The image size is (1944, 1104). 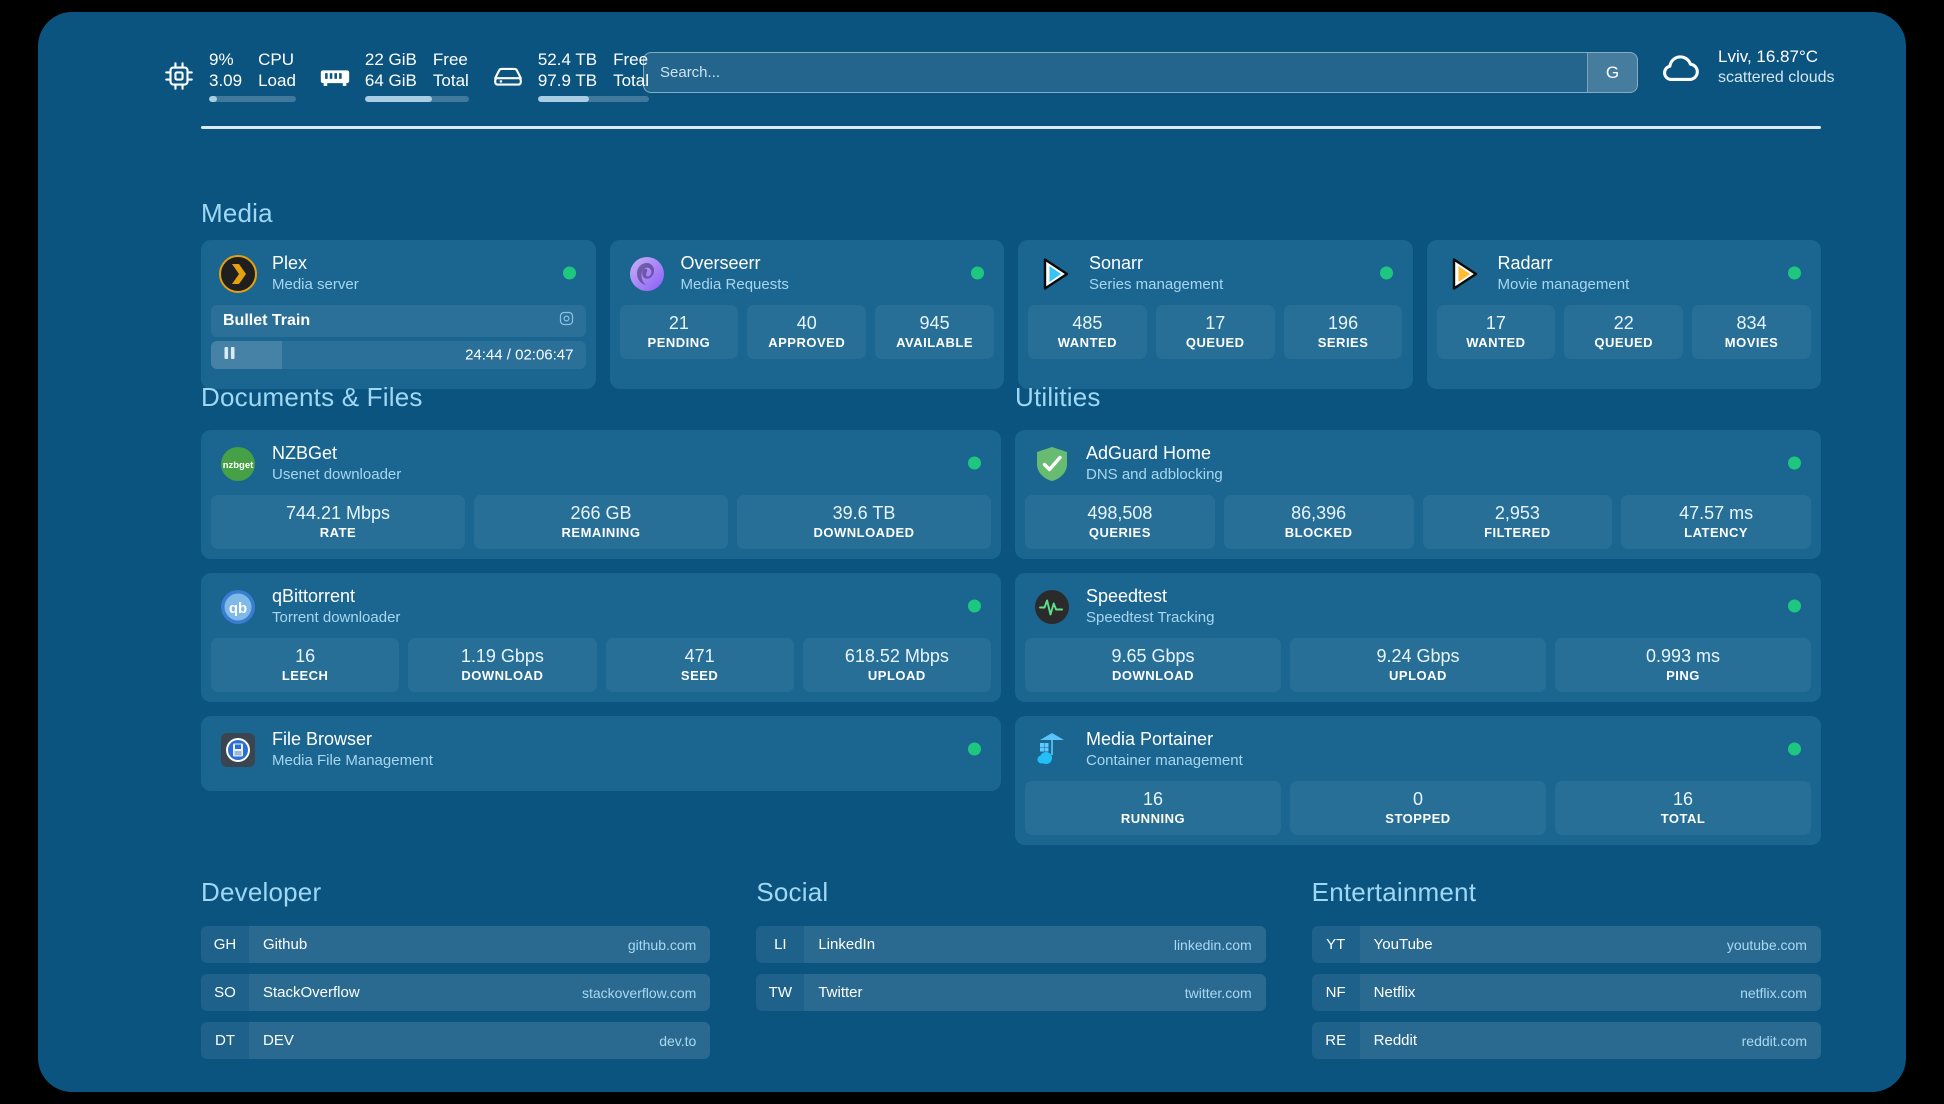 What do you see at coordinates (1035, 944) in the screenshot?
I see `bookmark-body: LinkedIn linkedin.com` at bounding box center [1035, 944].